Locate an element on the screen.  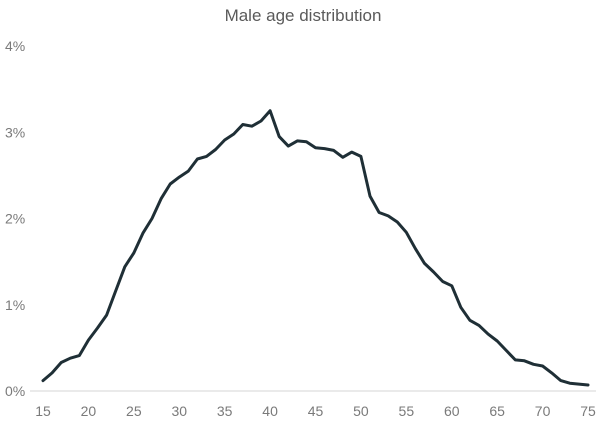
x-tick-label: 40 is located at coordinates (270, 411).